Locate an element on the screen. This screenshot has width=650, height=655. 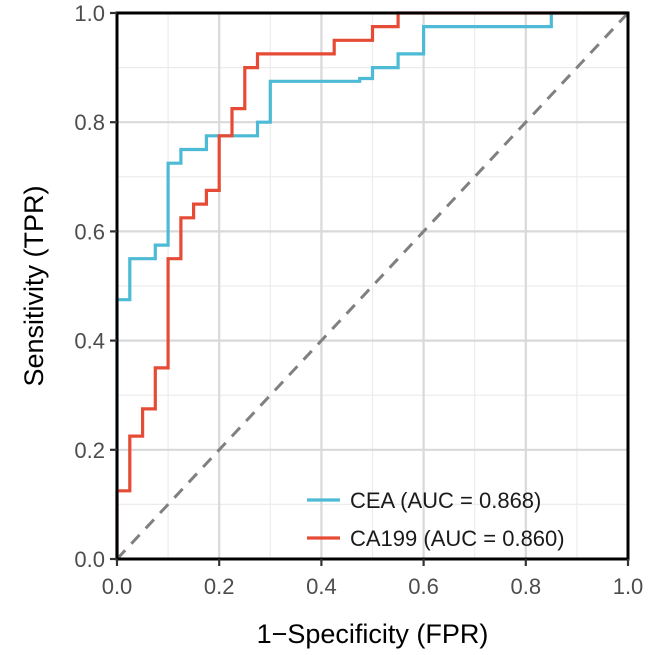
x-tick-label: 0.2 is located at coordinates (219, 586).